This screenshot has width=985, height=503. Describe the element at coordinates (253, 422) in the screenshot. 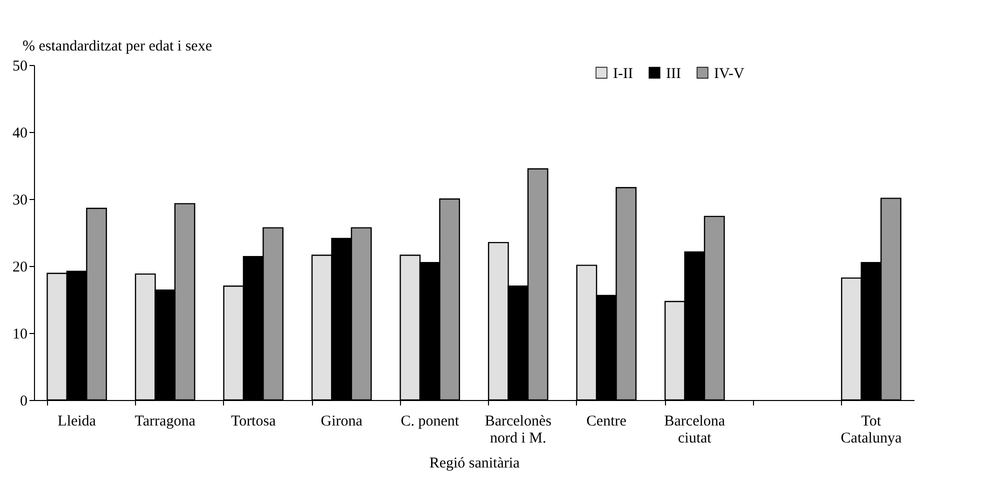

I see `x-tick-label: Tortosa` at that location.